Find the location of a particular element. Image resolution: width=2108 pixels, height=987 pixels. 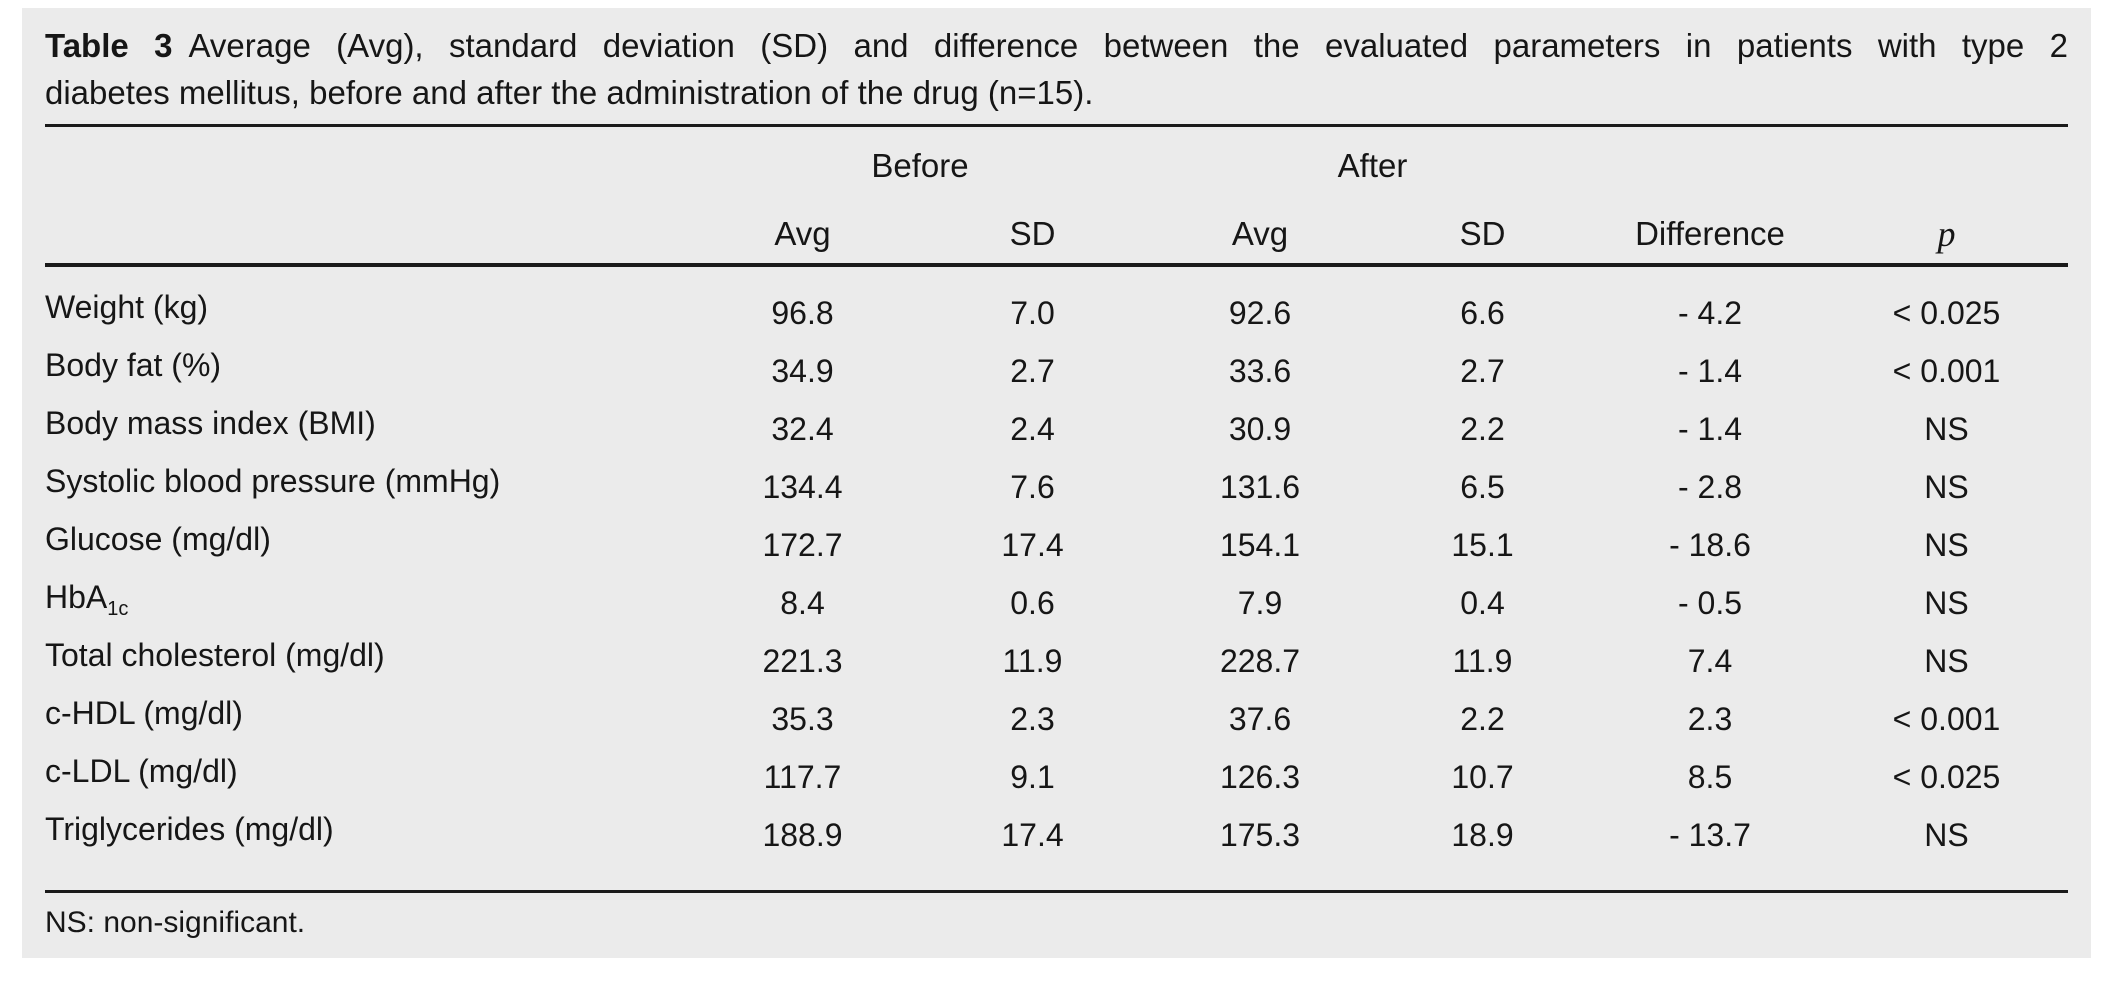

cell-parameter: c-HDL (mg/dl) is located at coordinates (367, 719).